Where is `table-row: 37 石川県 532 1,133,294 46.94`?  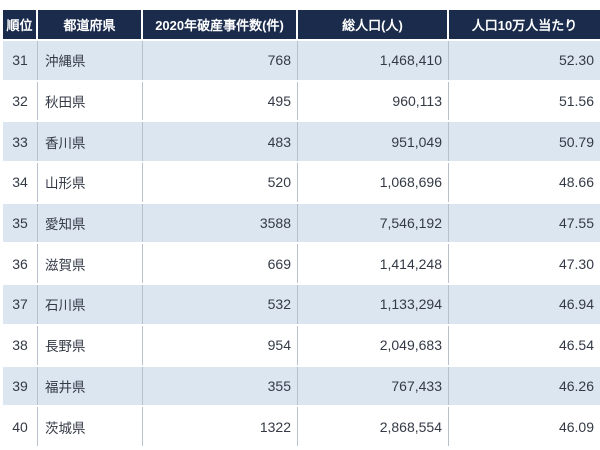 table-row: 37 石川県 532 1,133,294 46.94 is located at coordinates (301, 305).